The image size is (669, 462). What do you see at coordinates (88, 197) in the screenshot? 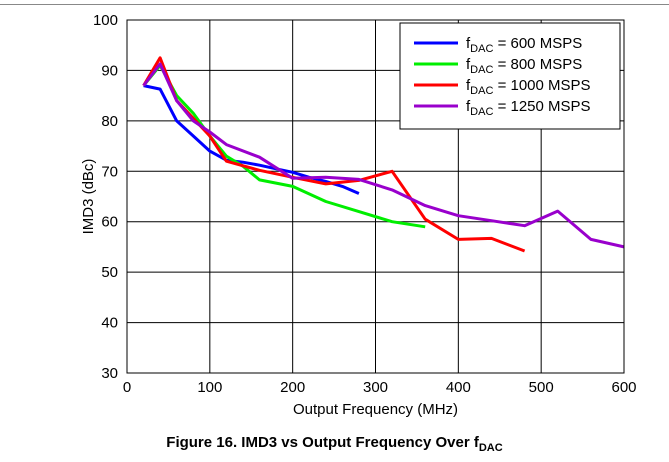
I see `y-axis-label: IMD3 (dBc)` at bounding box center [88, 197].